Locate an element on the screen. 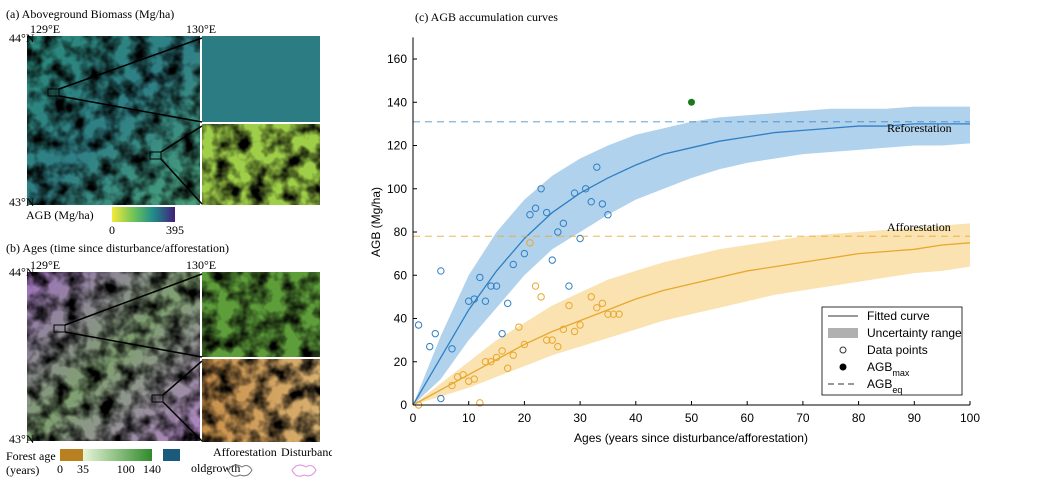 The image size is (1039, 487). legend-dot is located at coordinates (843, 367).